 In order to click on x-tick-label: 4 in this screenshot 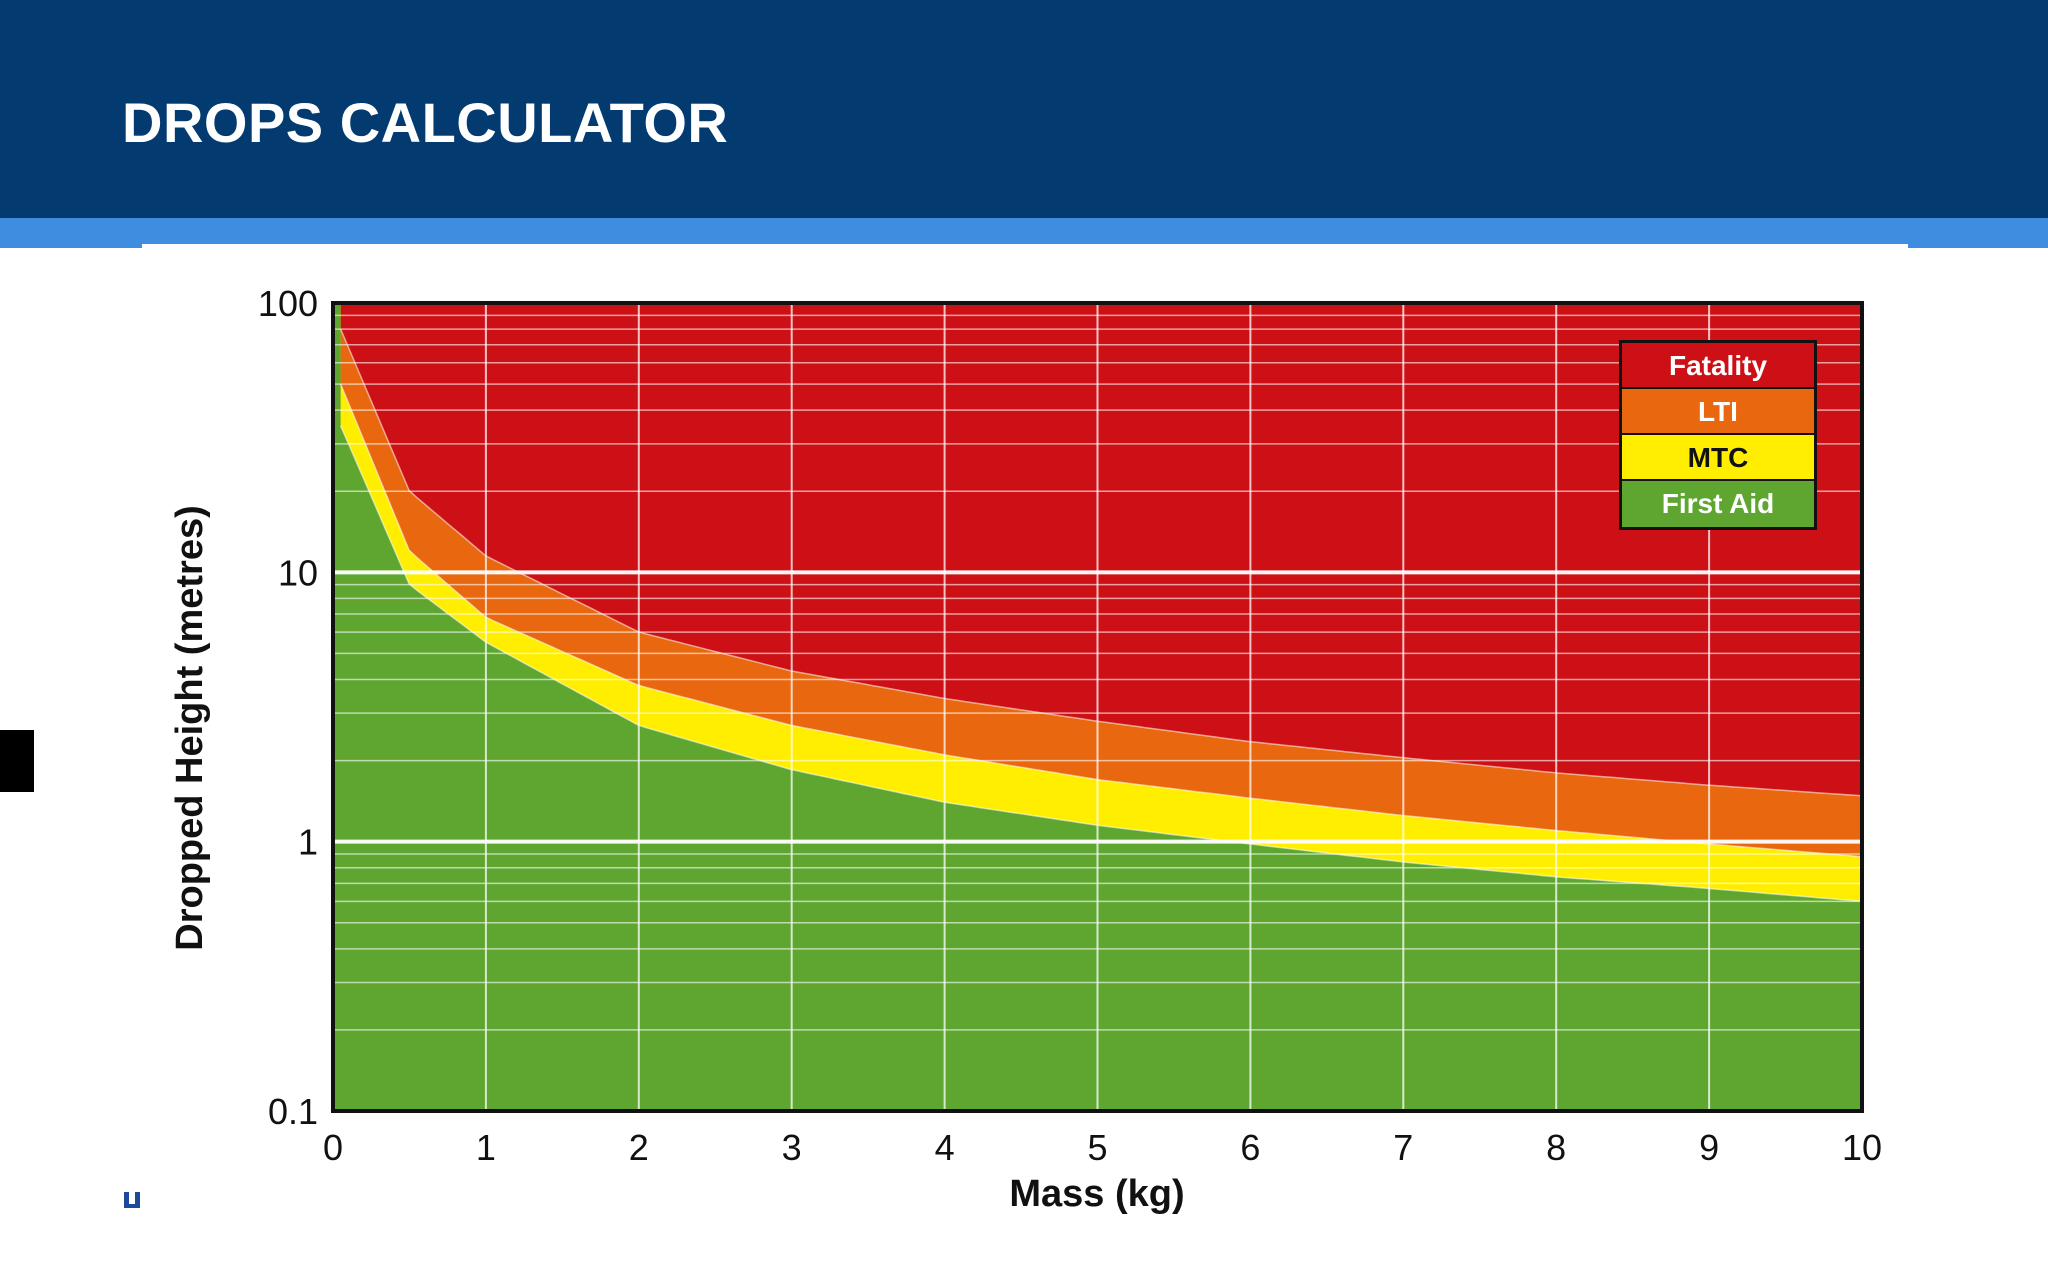, I will do `click(945, 1147)`.